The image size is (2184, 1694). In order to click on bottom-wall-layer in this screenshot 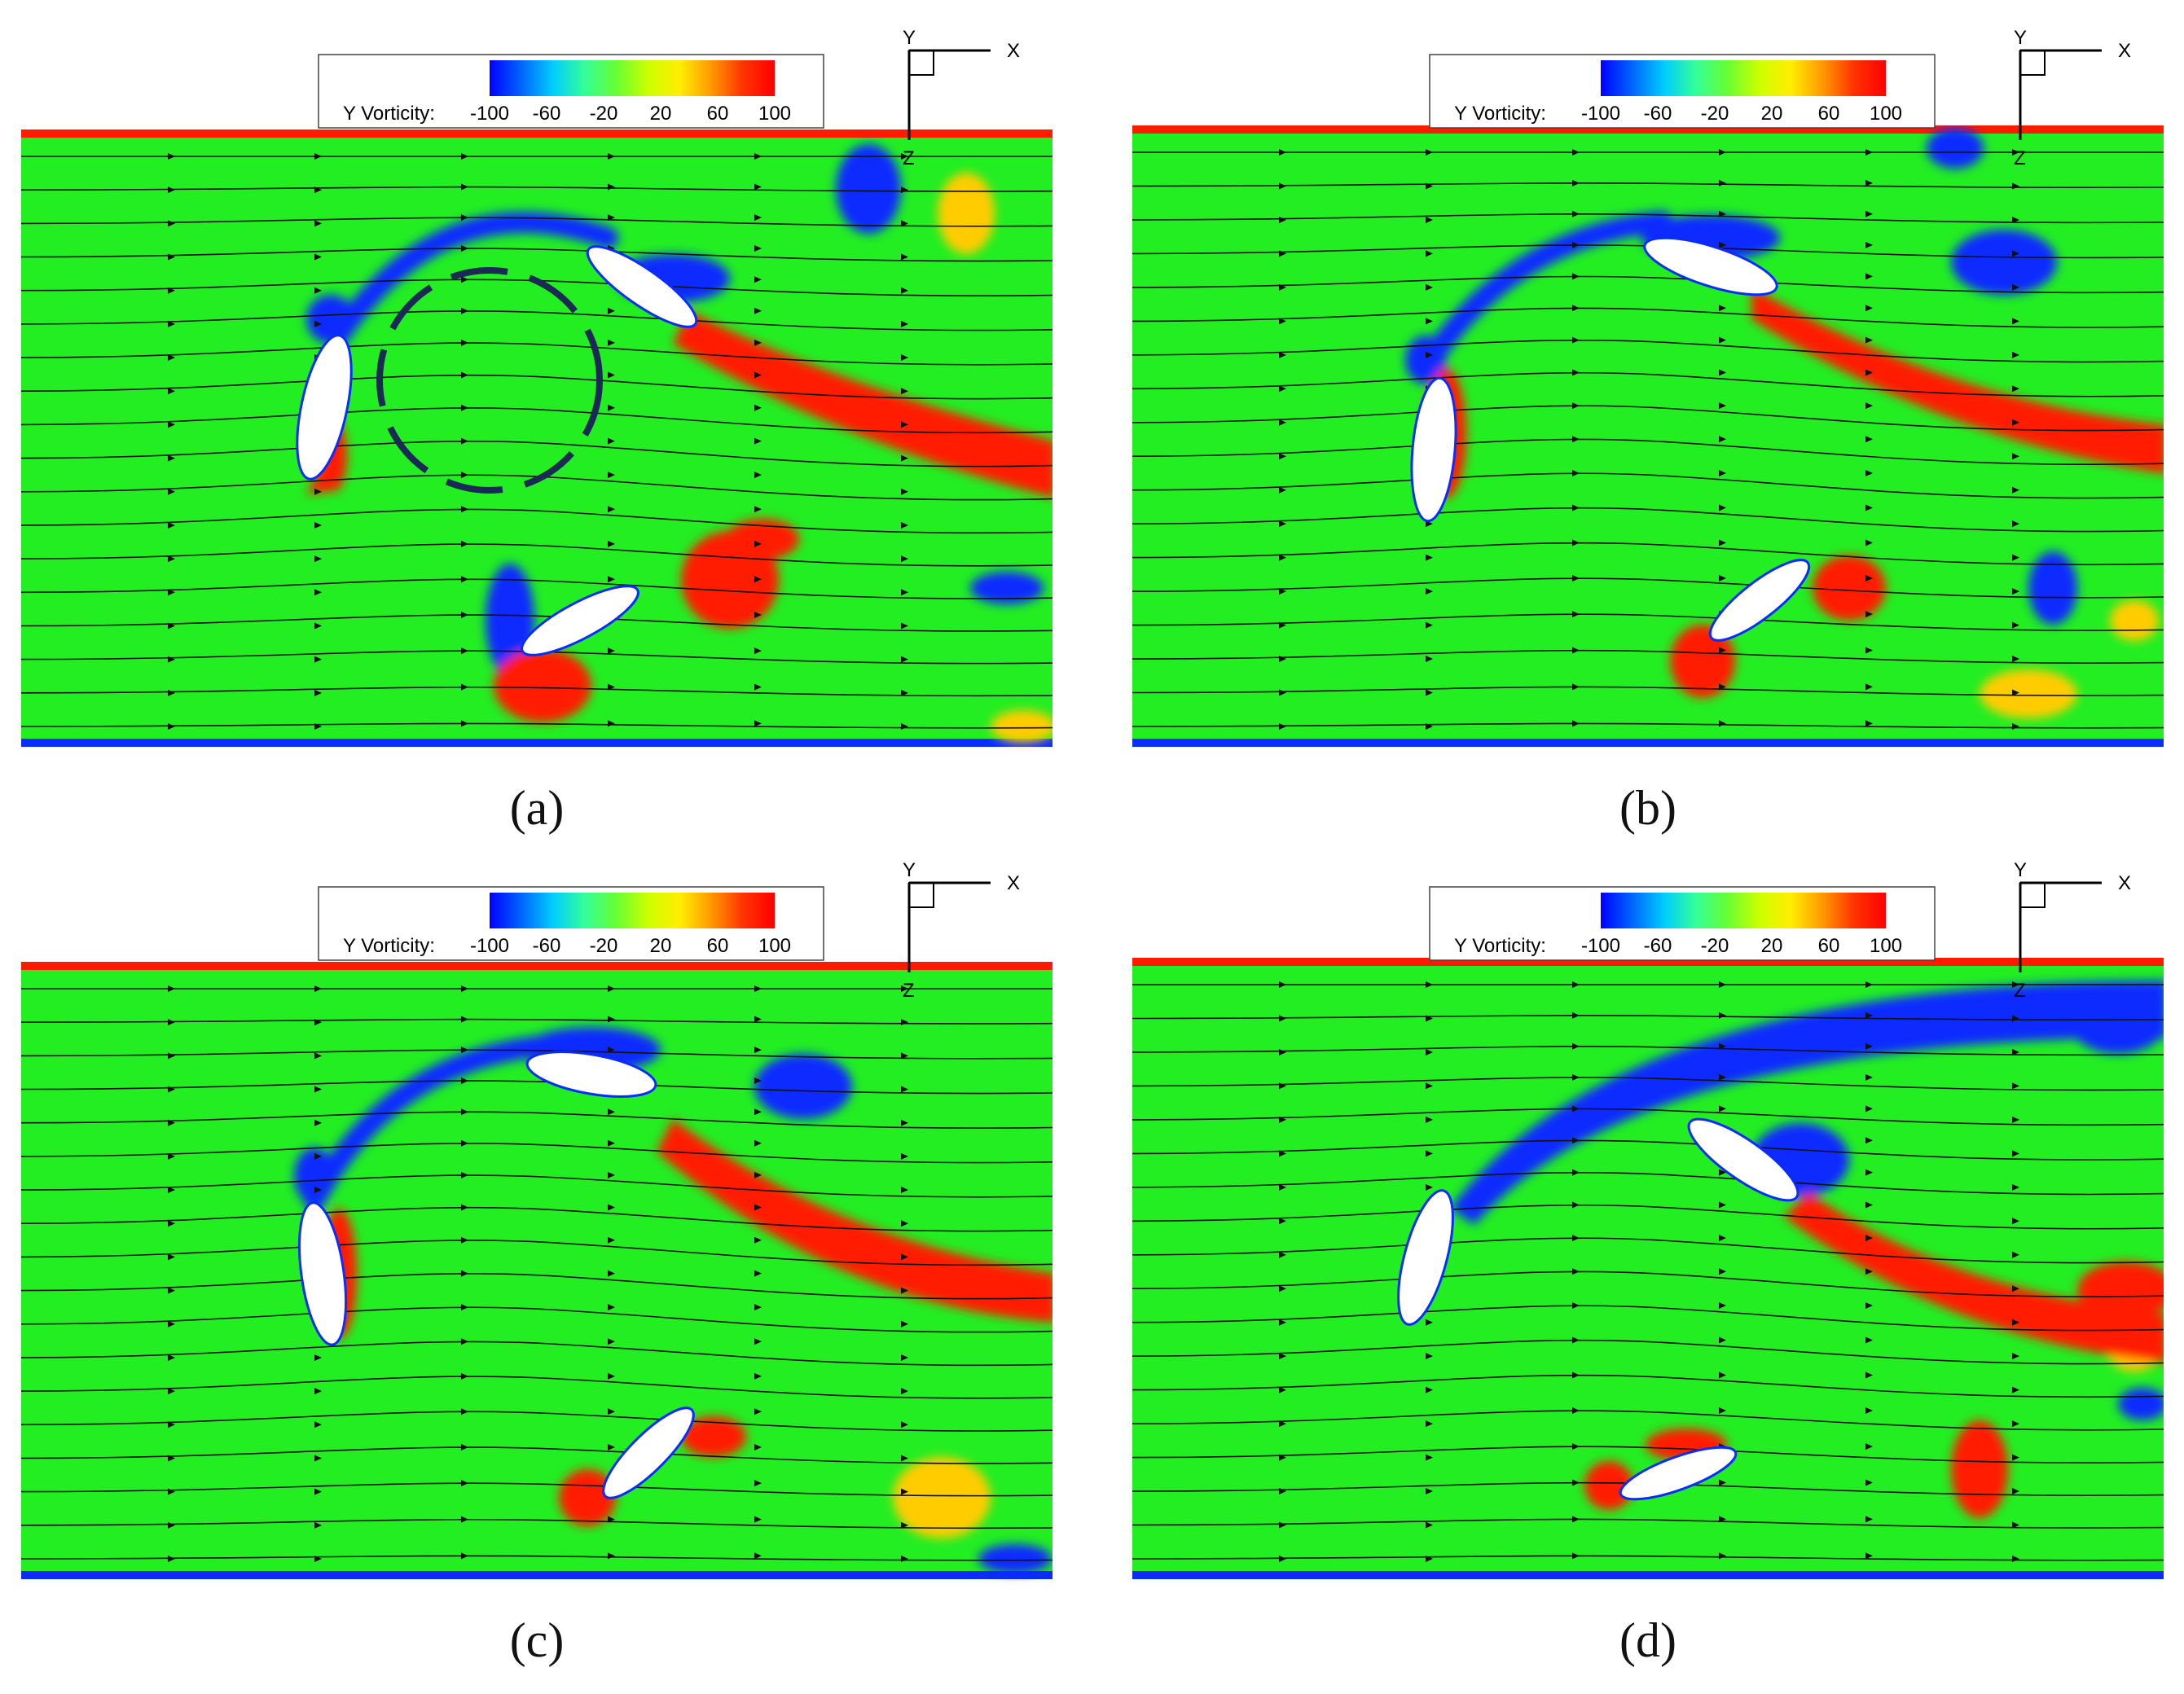, I will do `click(1648, 1575)`.